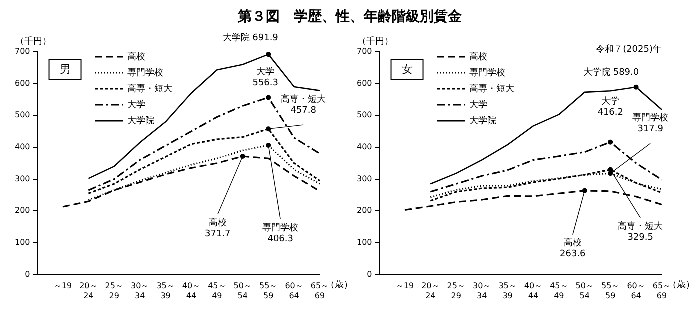 This screenshot has height=318, width=700. What do you see at coordinates (611, 107) in the screenshot?
I see `annotation: 大学 416.2` at bounding box center [611, 107].